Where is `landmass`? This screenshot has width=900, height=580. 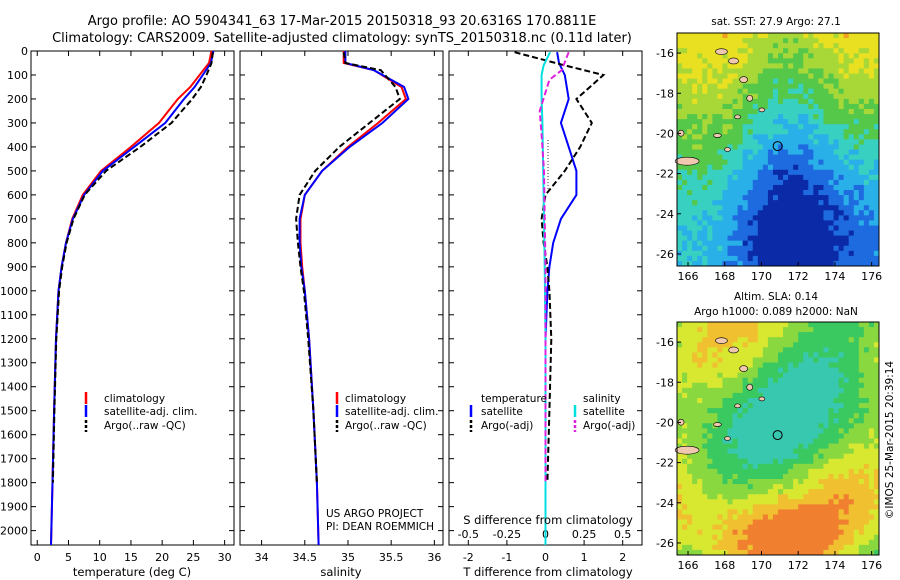 landmass is located at coordinates (750, 98).